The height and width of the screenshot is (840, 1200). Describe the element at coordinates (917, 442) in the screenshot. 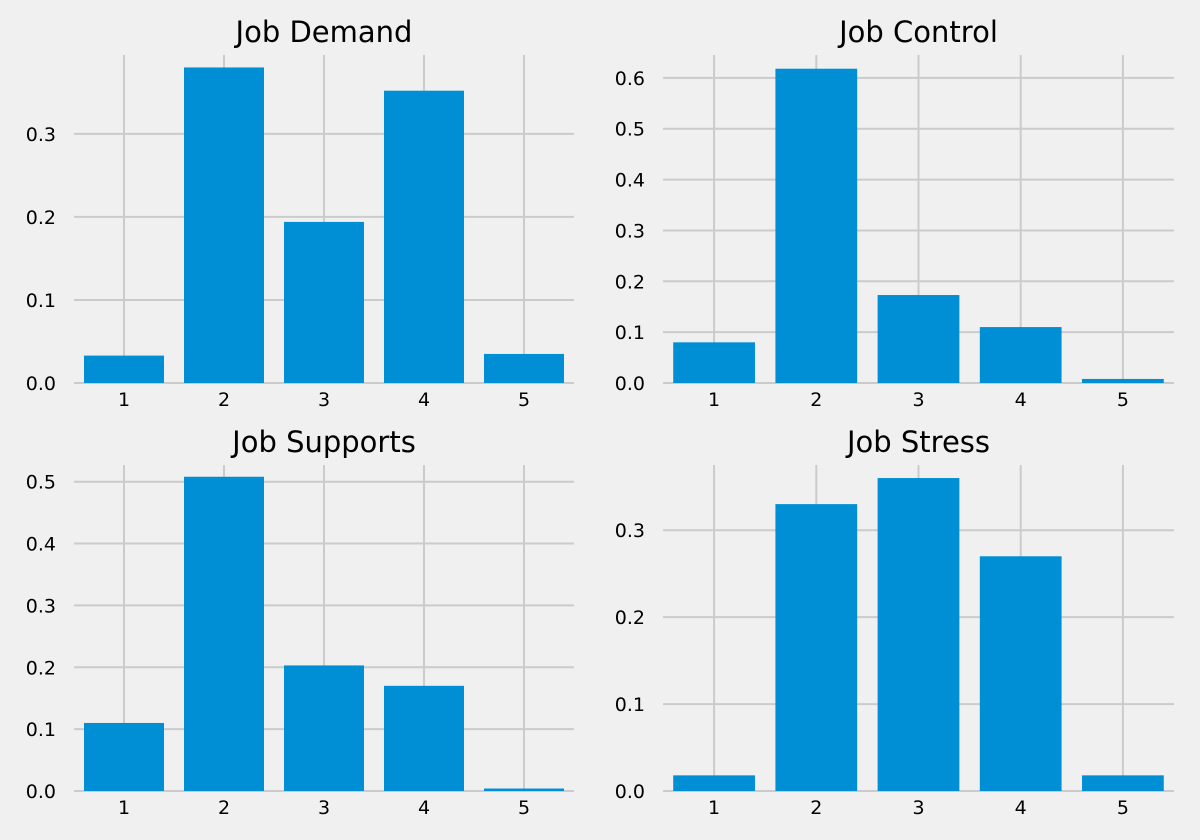

I see `panel-title: Job Stress` at that location.